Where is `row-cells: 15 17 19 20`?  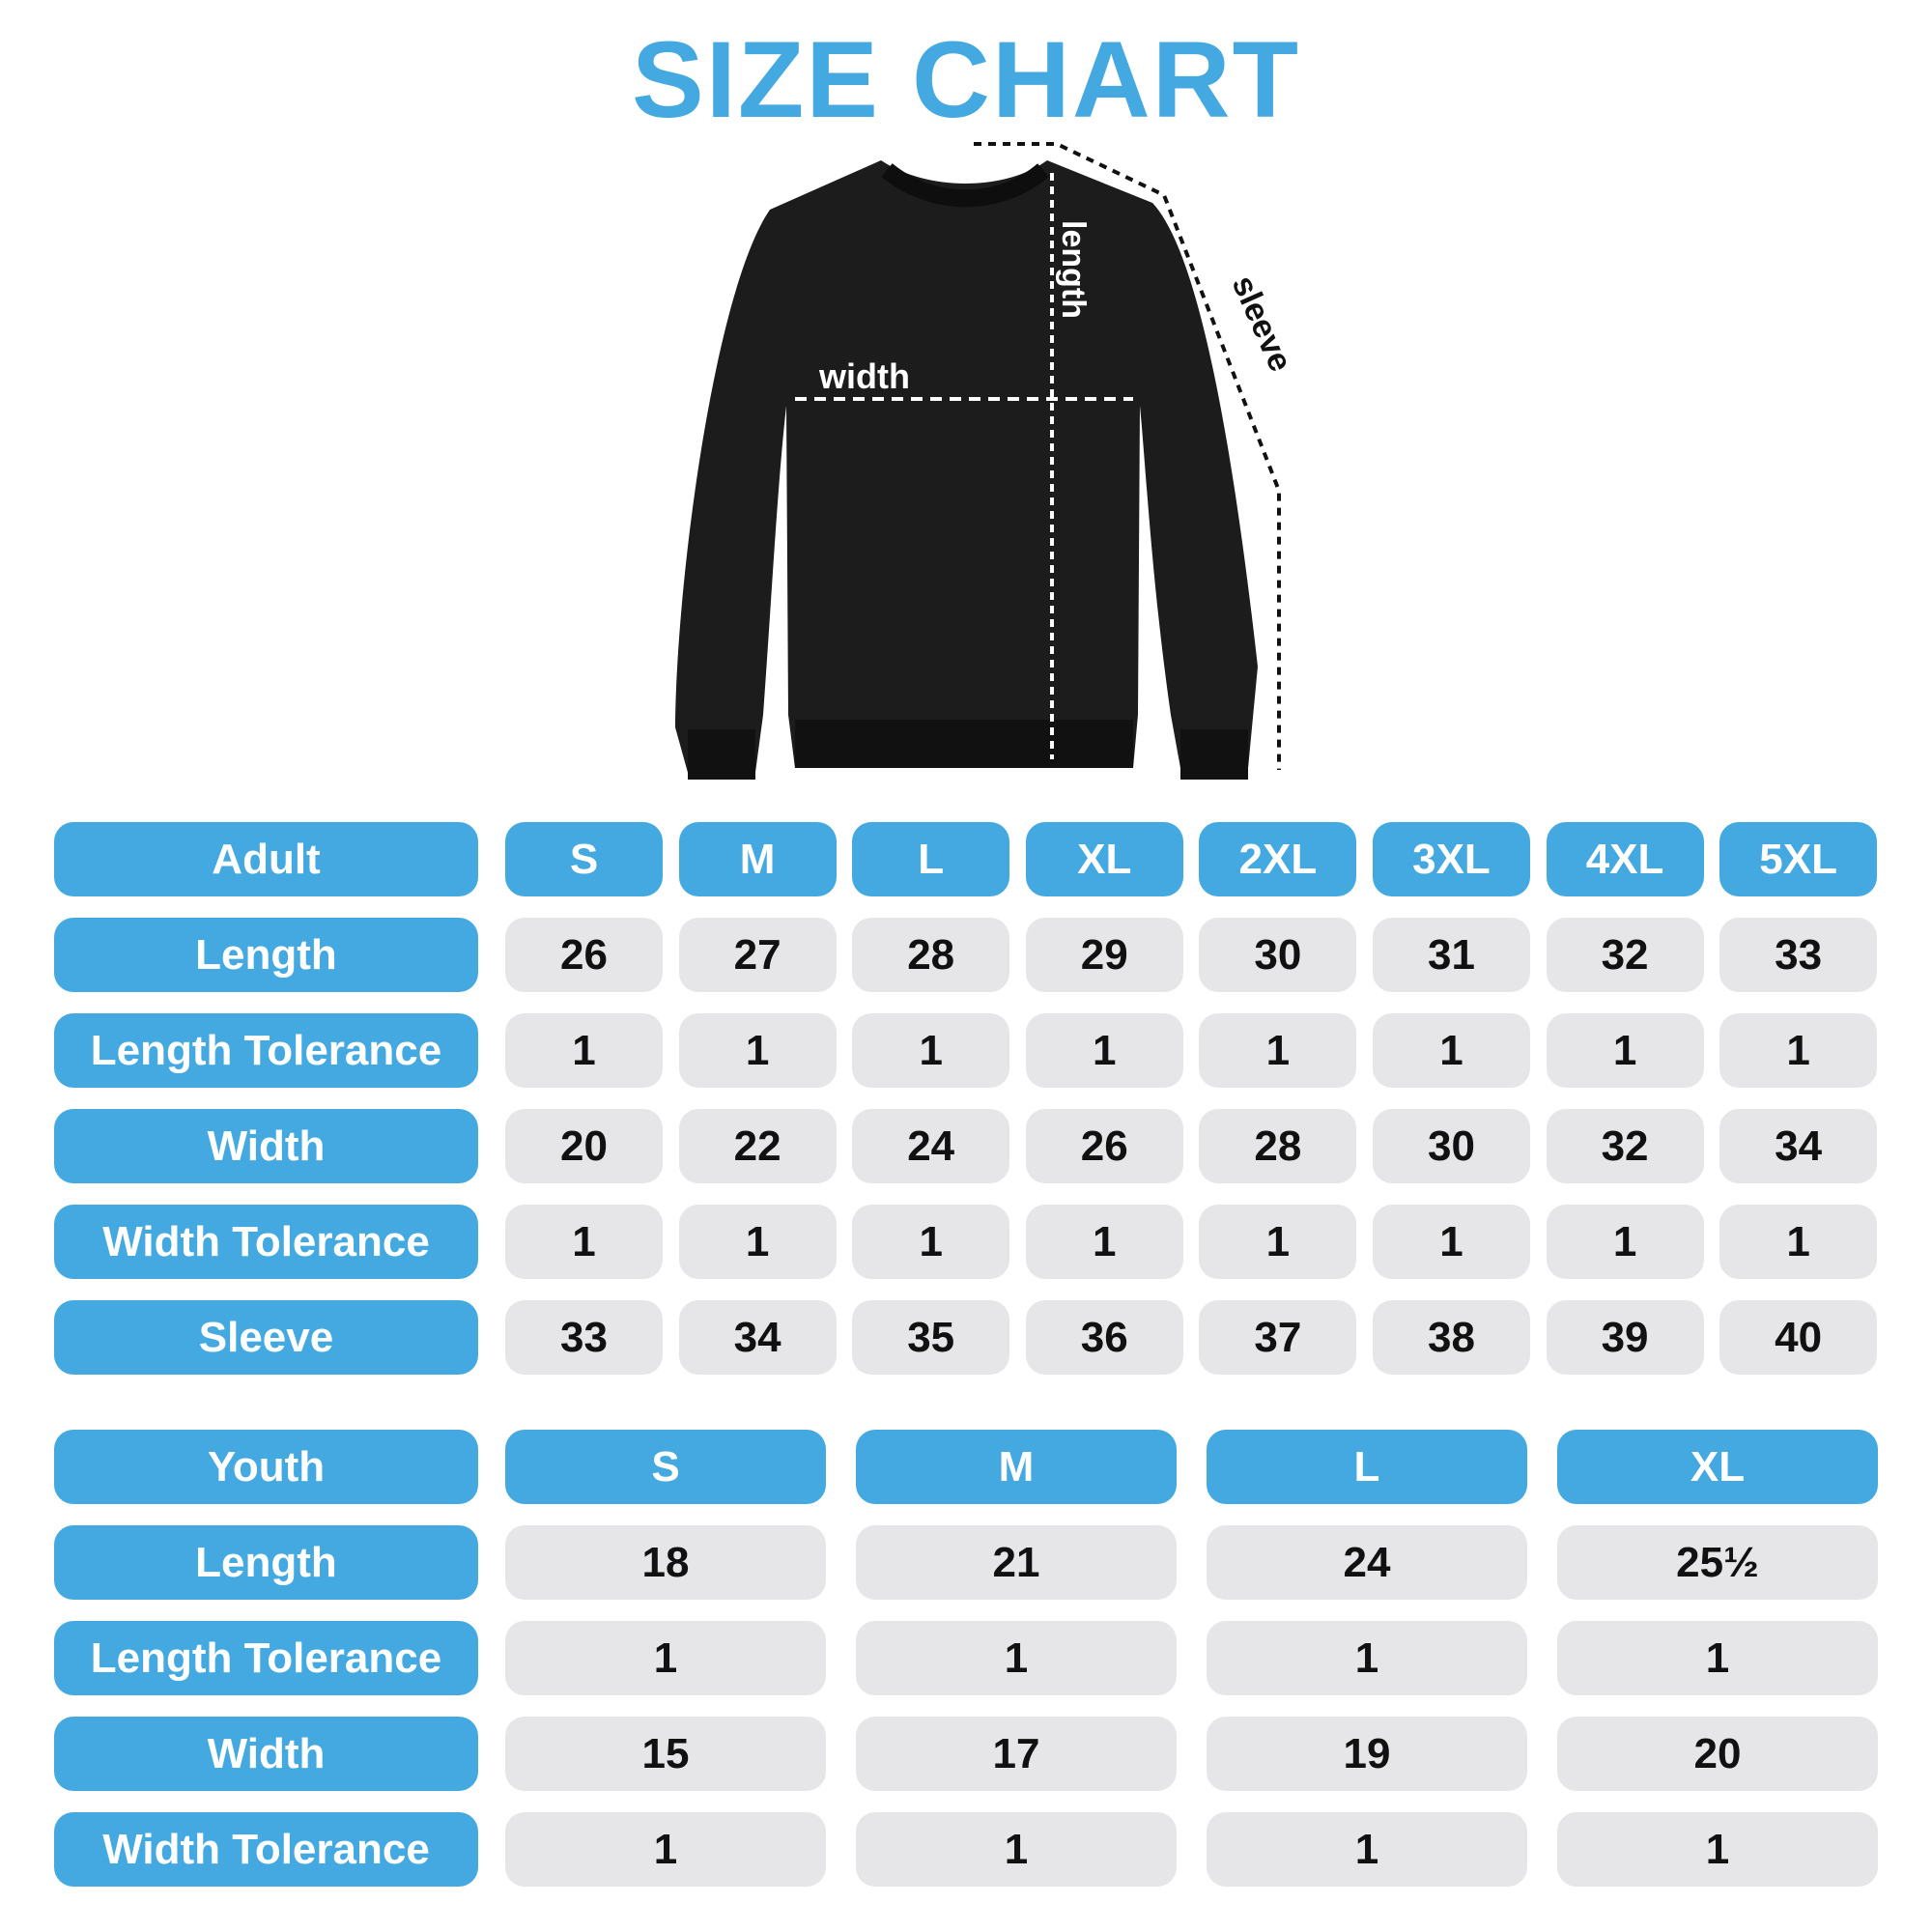
row-cells: 15 17 19 20 is located at coordinates (1206, 1754).